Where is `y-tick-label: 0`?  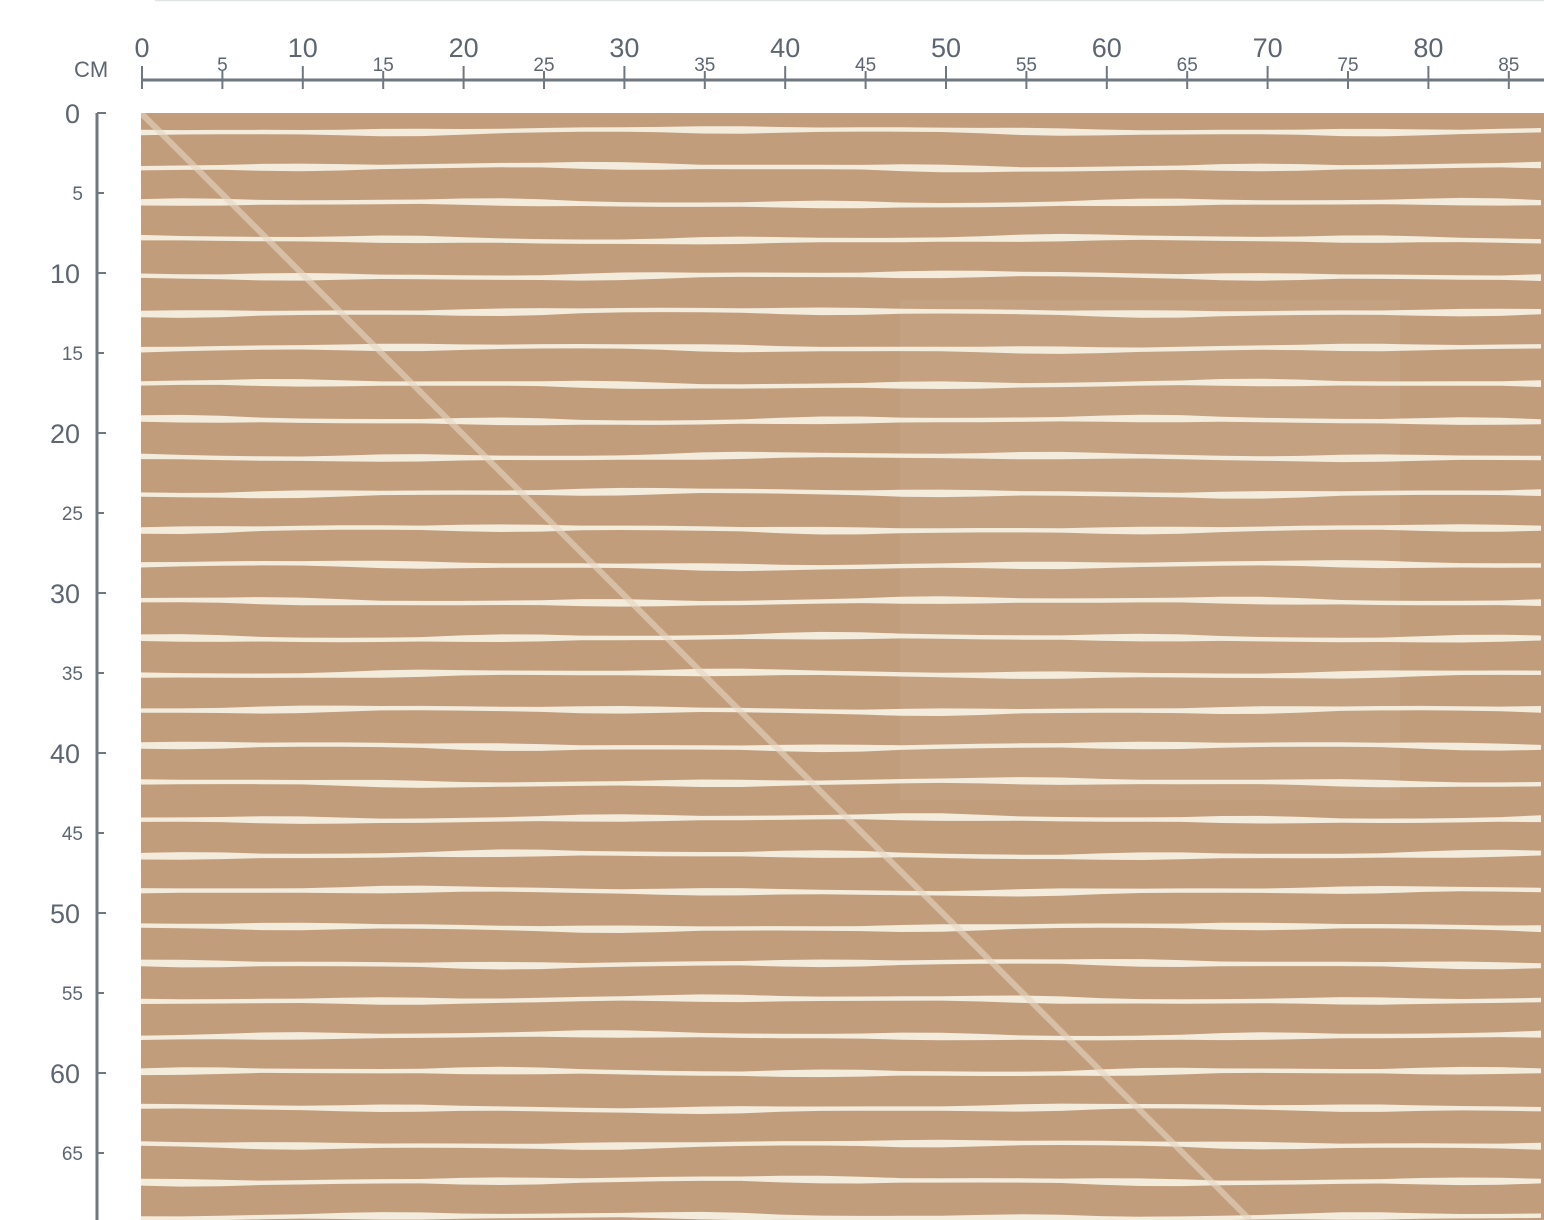 y-tick-label: 0 is located at coordinates (72, 114).